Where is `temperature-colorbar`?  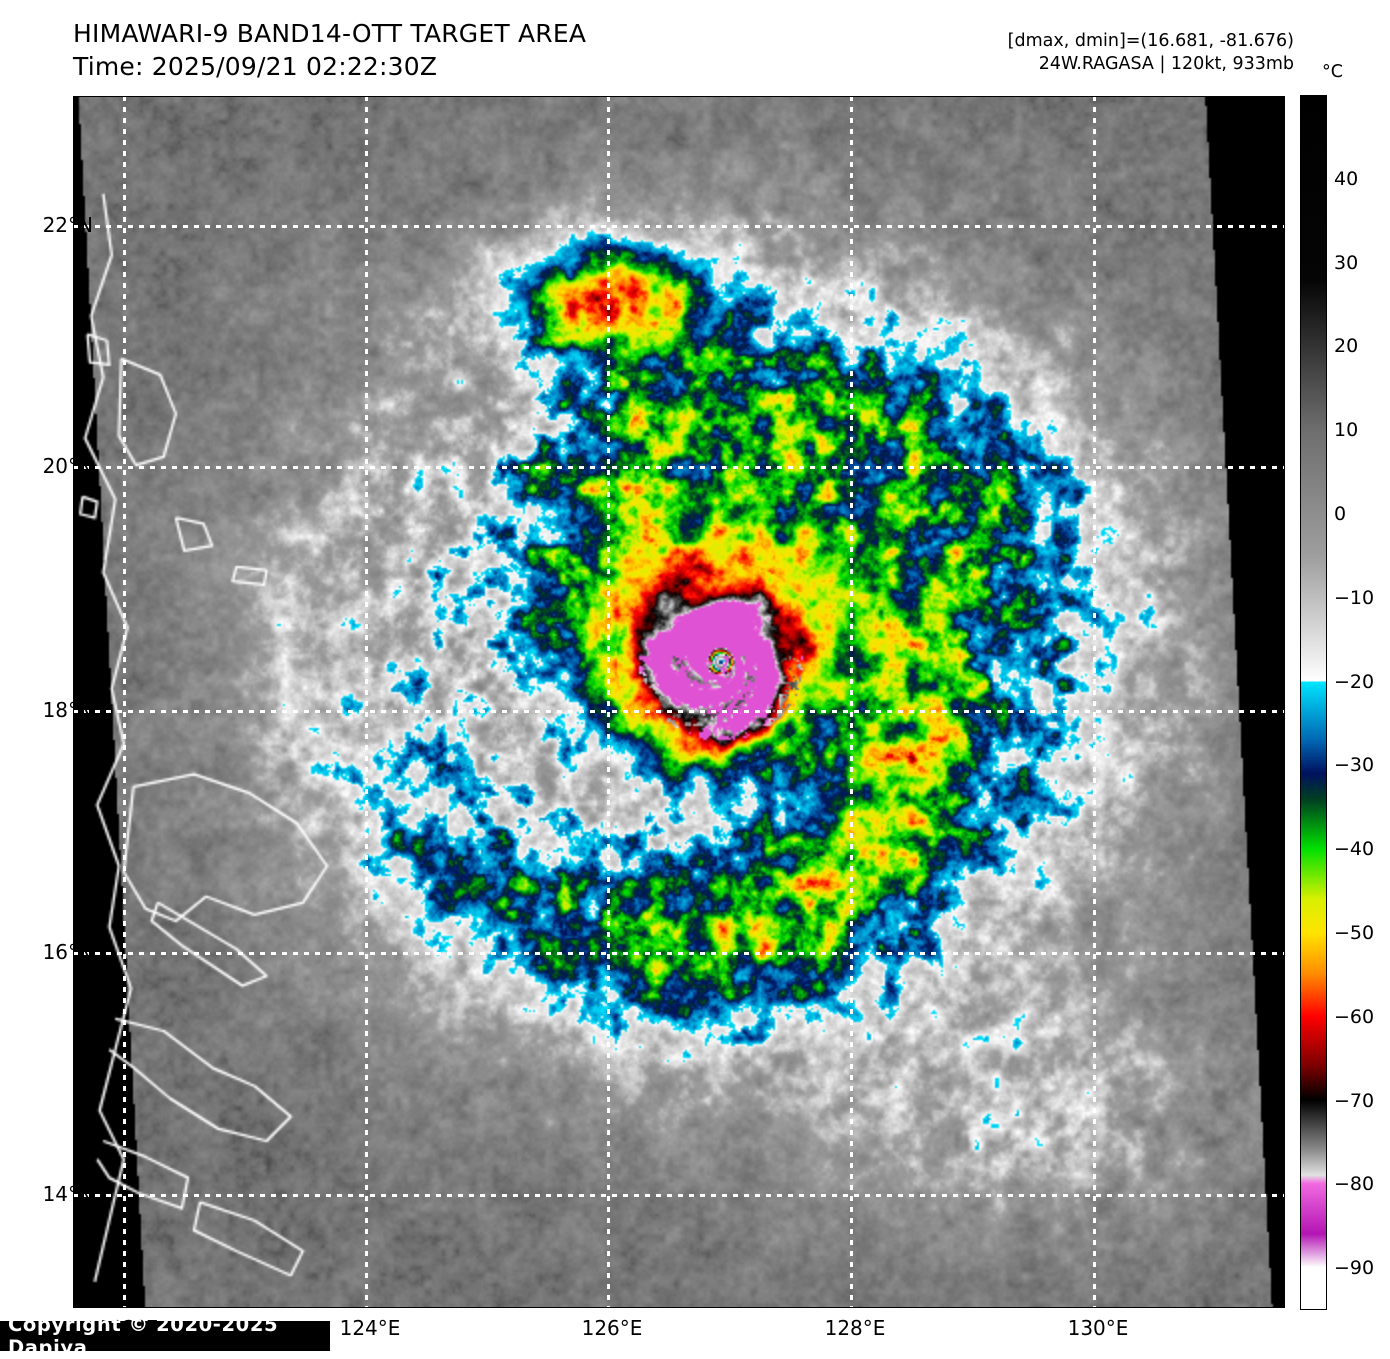 temperature-colorbar is located at coordinates (1313, 702).